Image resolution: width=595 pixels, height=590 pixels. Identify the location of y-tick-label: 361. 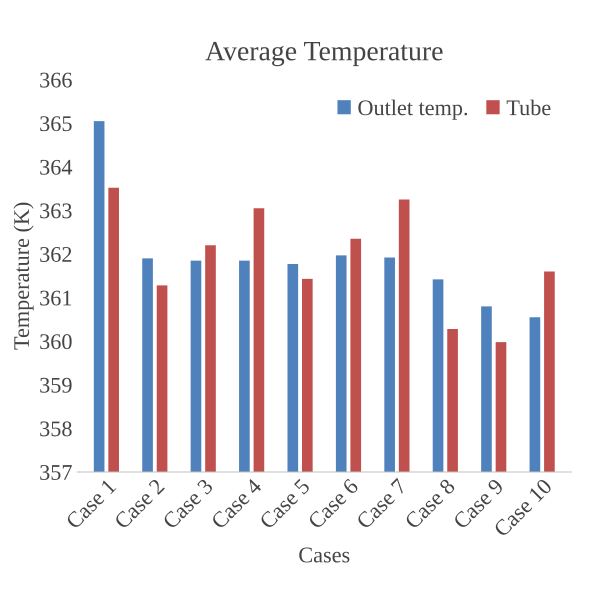
(56, 298).